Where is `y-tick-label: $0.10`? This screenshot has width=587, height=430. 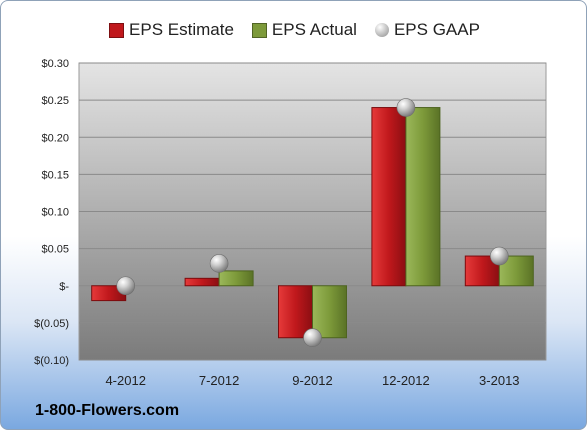
y-tick-label: $0.10 is located at coordinates (55, 213).